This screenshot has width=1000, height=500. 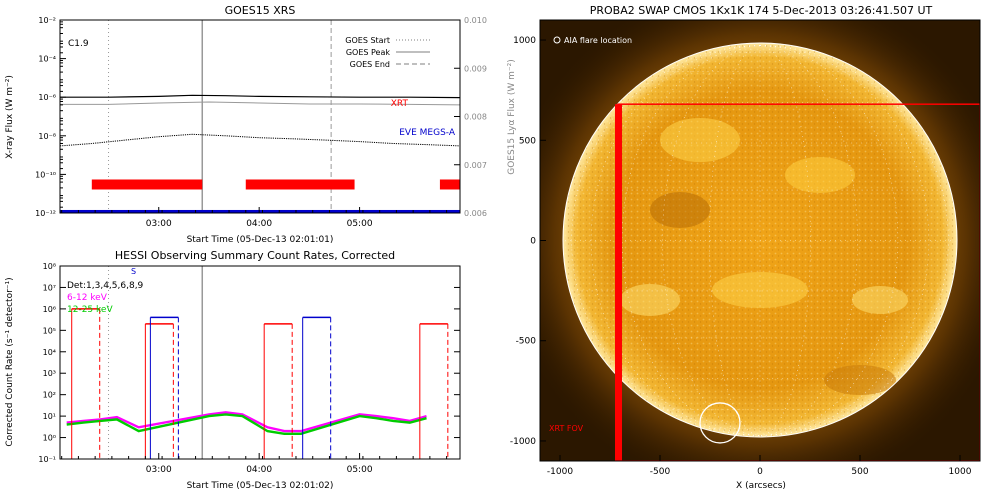 I want to click on hessi-marker-lines, so click(x=156, y=362).